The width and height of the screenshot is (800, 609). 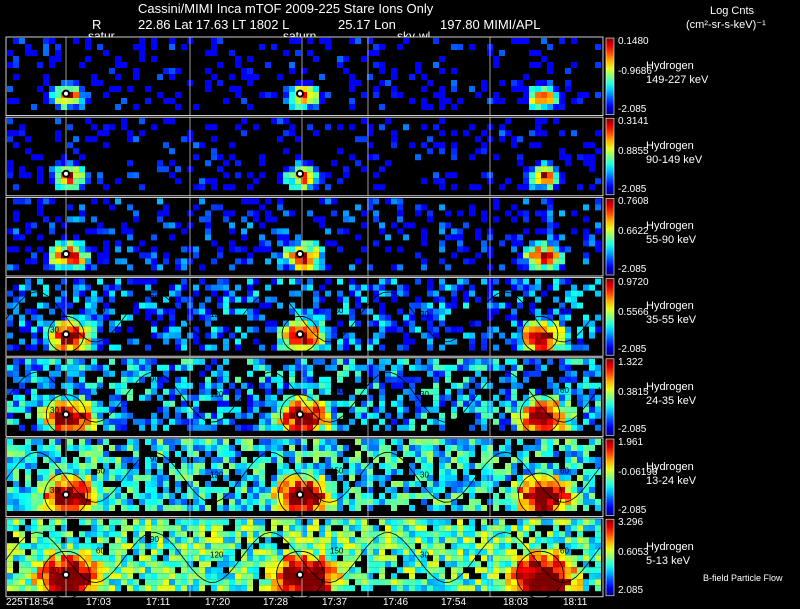 I want to click on panel-7: 30 60 90 120 150 30 60, so click(x=304, y=558).